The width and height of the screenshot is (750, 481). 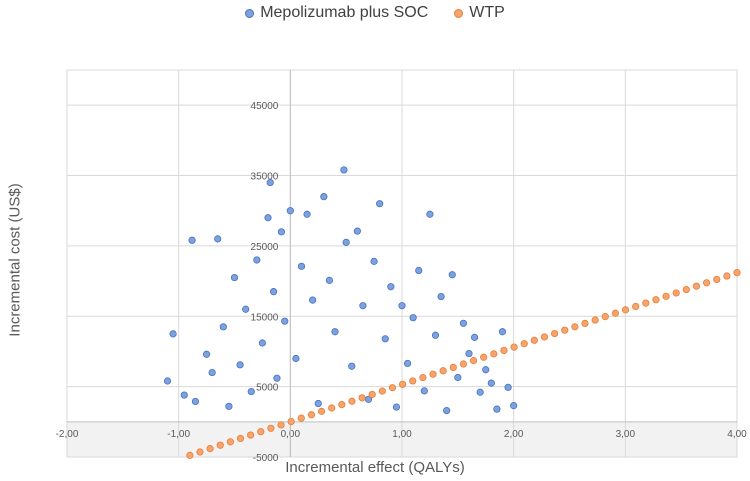 I want to click on x-tick-label: 2,00, so click(x=514, y=434).